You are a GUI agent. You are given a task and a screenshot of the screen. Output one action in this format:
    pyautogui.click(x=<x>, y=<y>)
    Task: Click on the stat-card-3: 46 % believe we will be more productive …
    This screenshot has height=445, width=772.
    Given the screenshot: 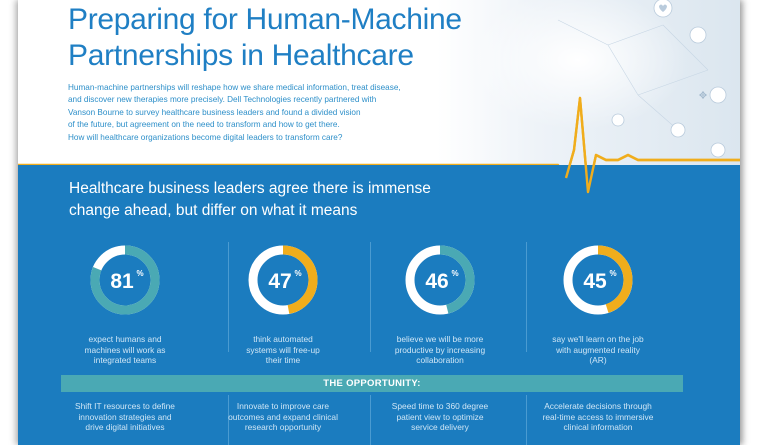 What is the action you would take?
    pyautogui.click(x=440, y=303)
    